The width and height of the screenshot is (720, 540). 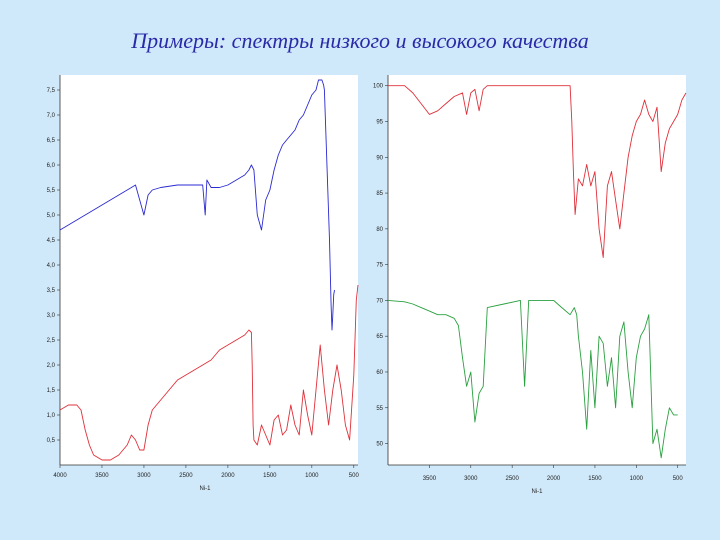 What do you see at coordinates (51, 391) in the screenshot?
I see `y-tick-label: 1,5` at bounding box center [51, 391].